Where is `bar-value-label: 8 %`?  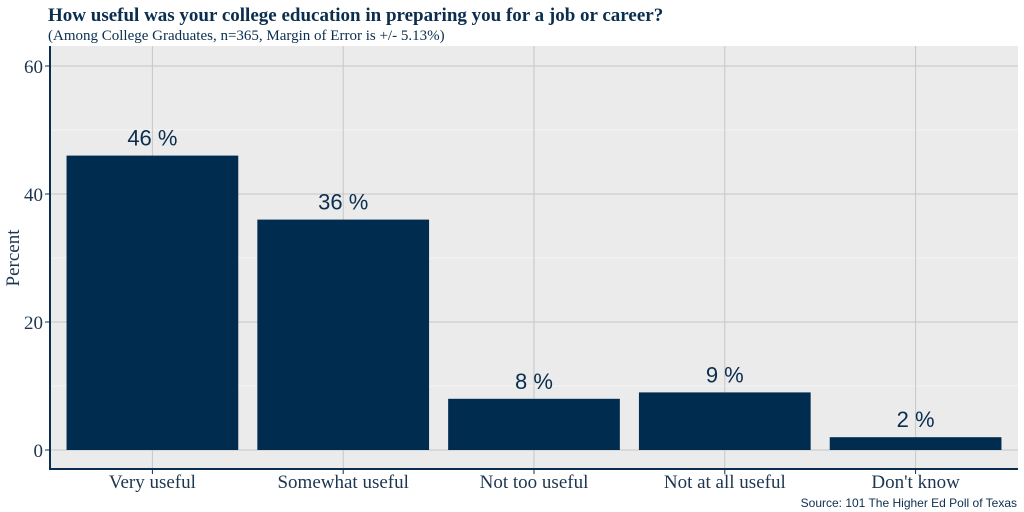
bar-value-label: 8 % is located at coordinates (534, 381).